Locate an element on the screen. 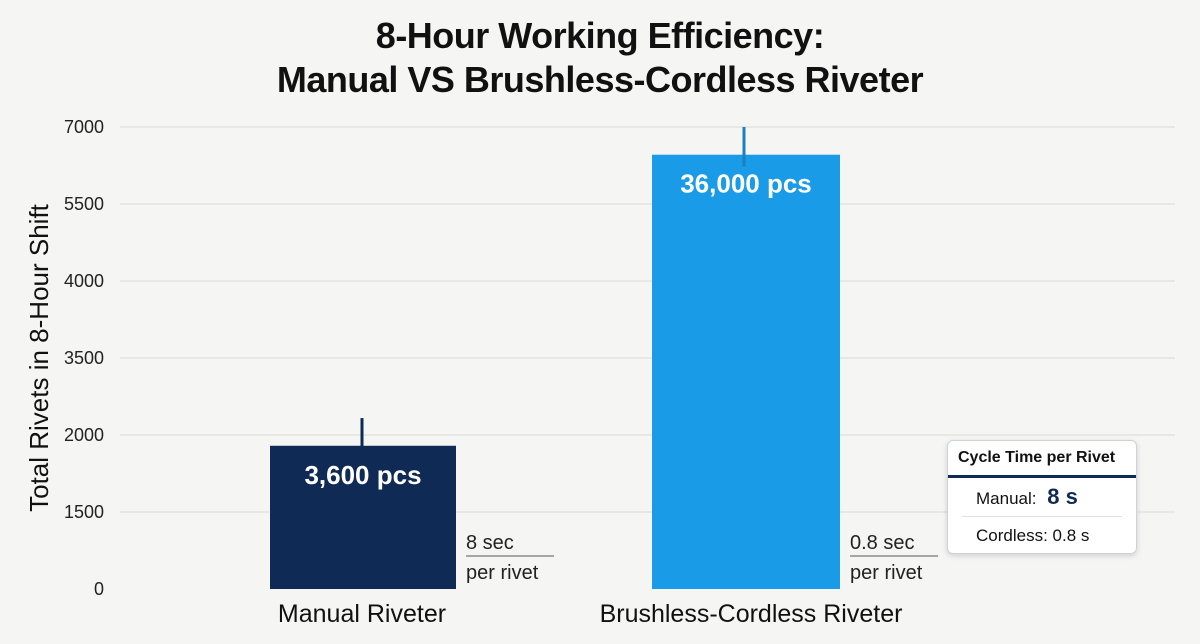  cycle-time-manual-value: 8 s is located at coordinates (1062, 496).